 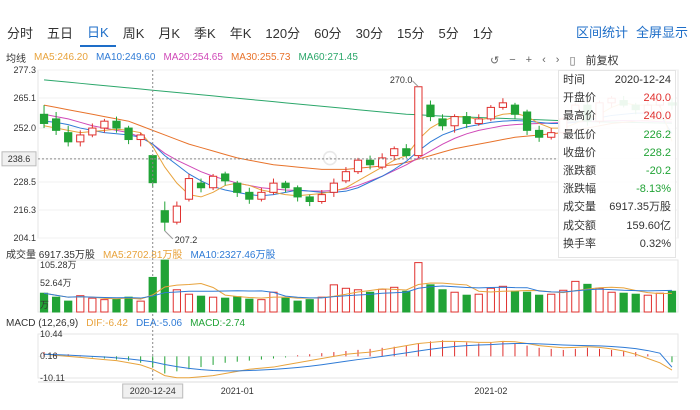 I want to click on chevron-left-icon: ‹, so click(x=544, y=60).